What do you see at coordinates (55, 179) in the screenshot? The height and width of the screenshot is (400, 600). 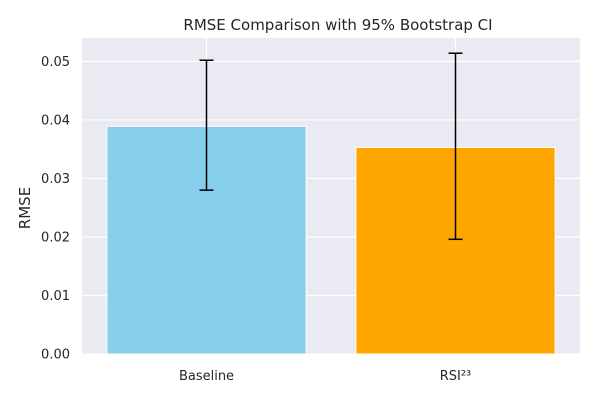 I see `y-tick-label: 0.03` at bounding box center [55, 179].